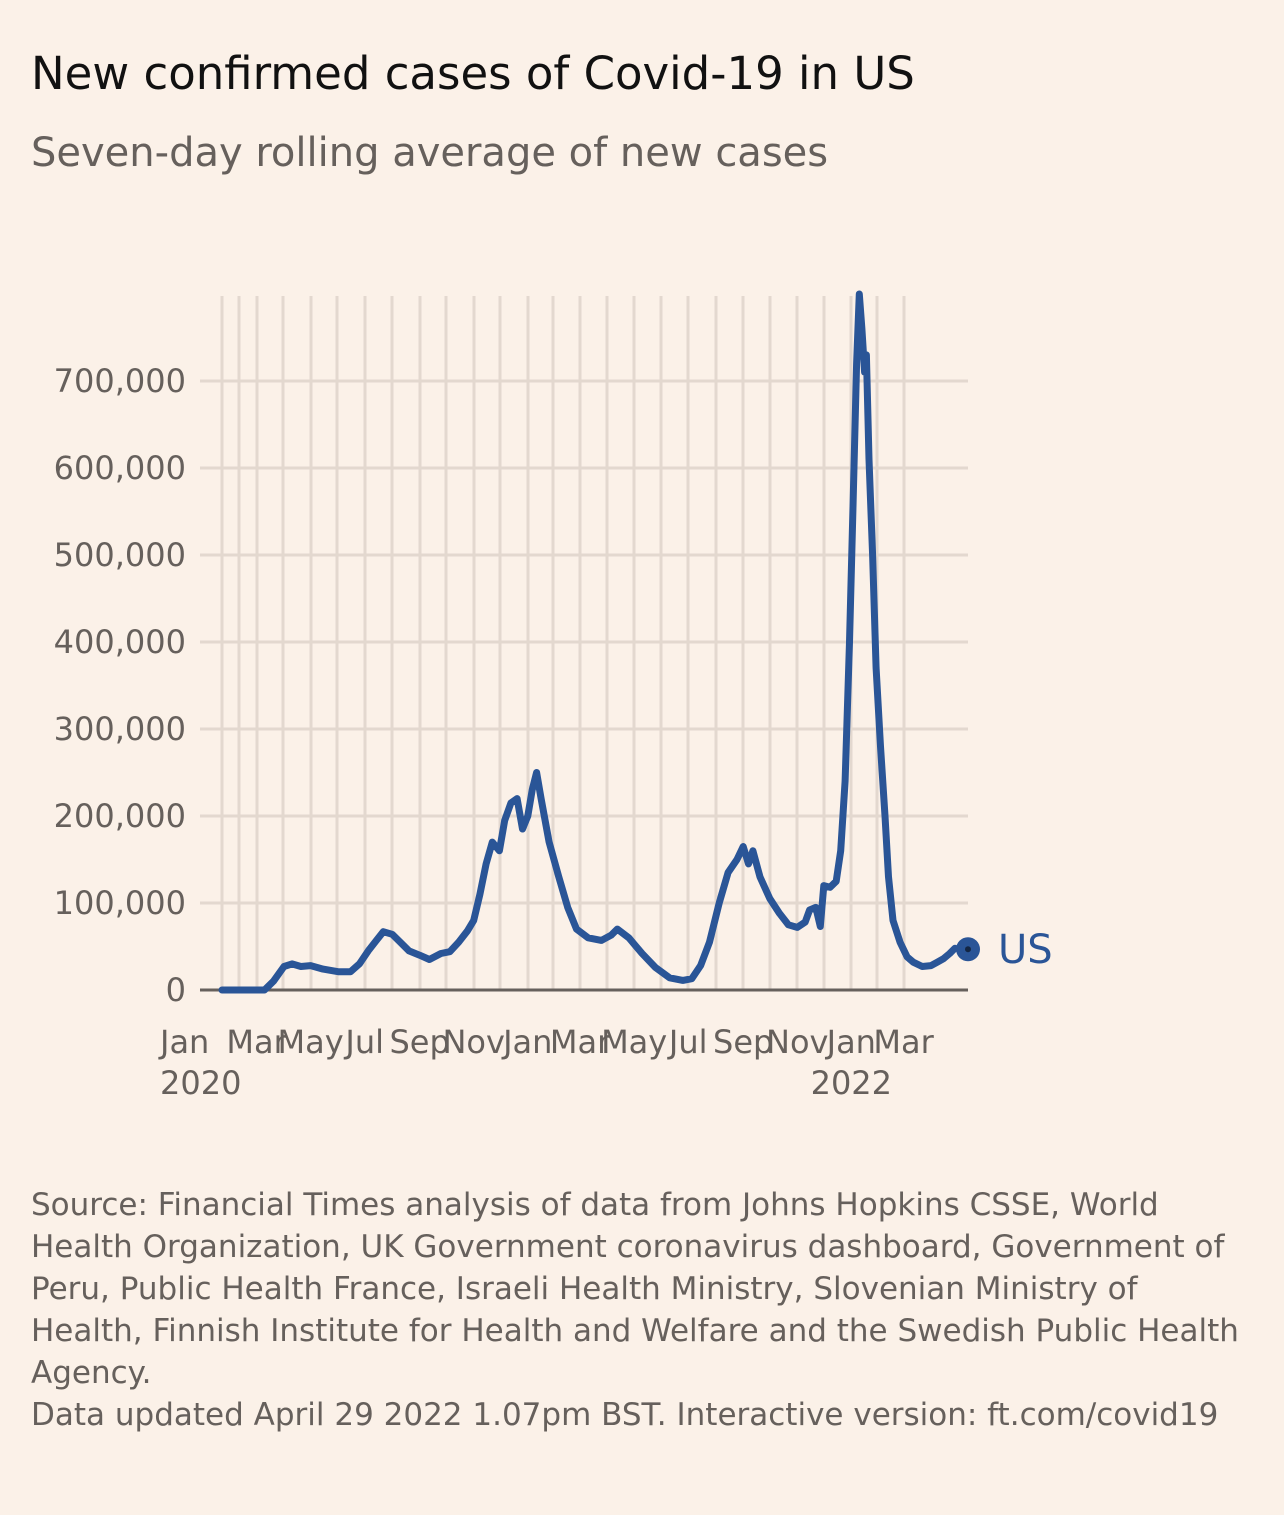 The width and height of the screenshot is (1284, 1515). I want to click on series-end-marker-dot, so click(968, 949).